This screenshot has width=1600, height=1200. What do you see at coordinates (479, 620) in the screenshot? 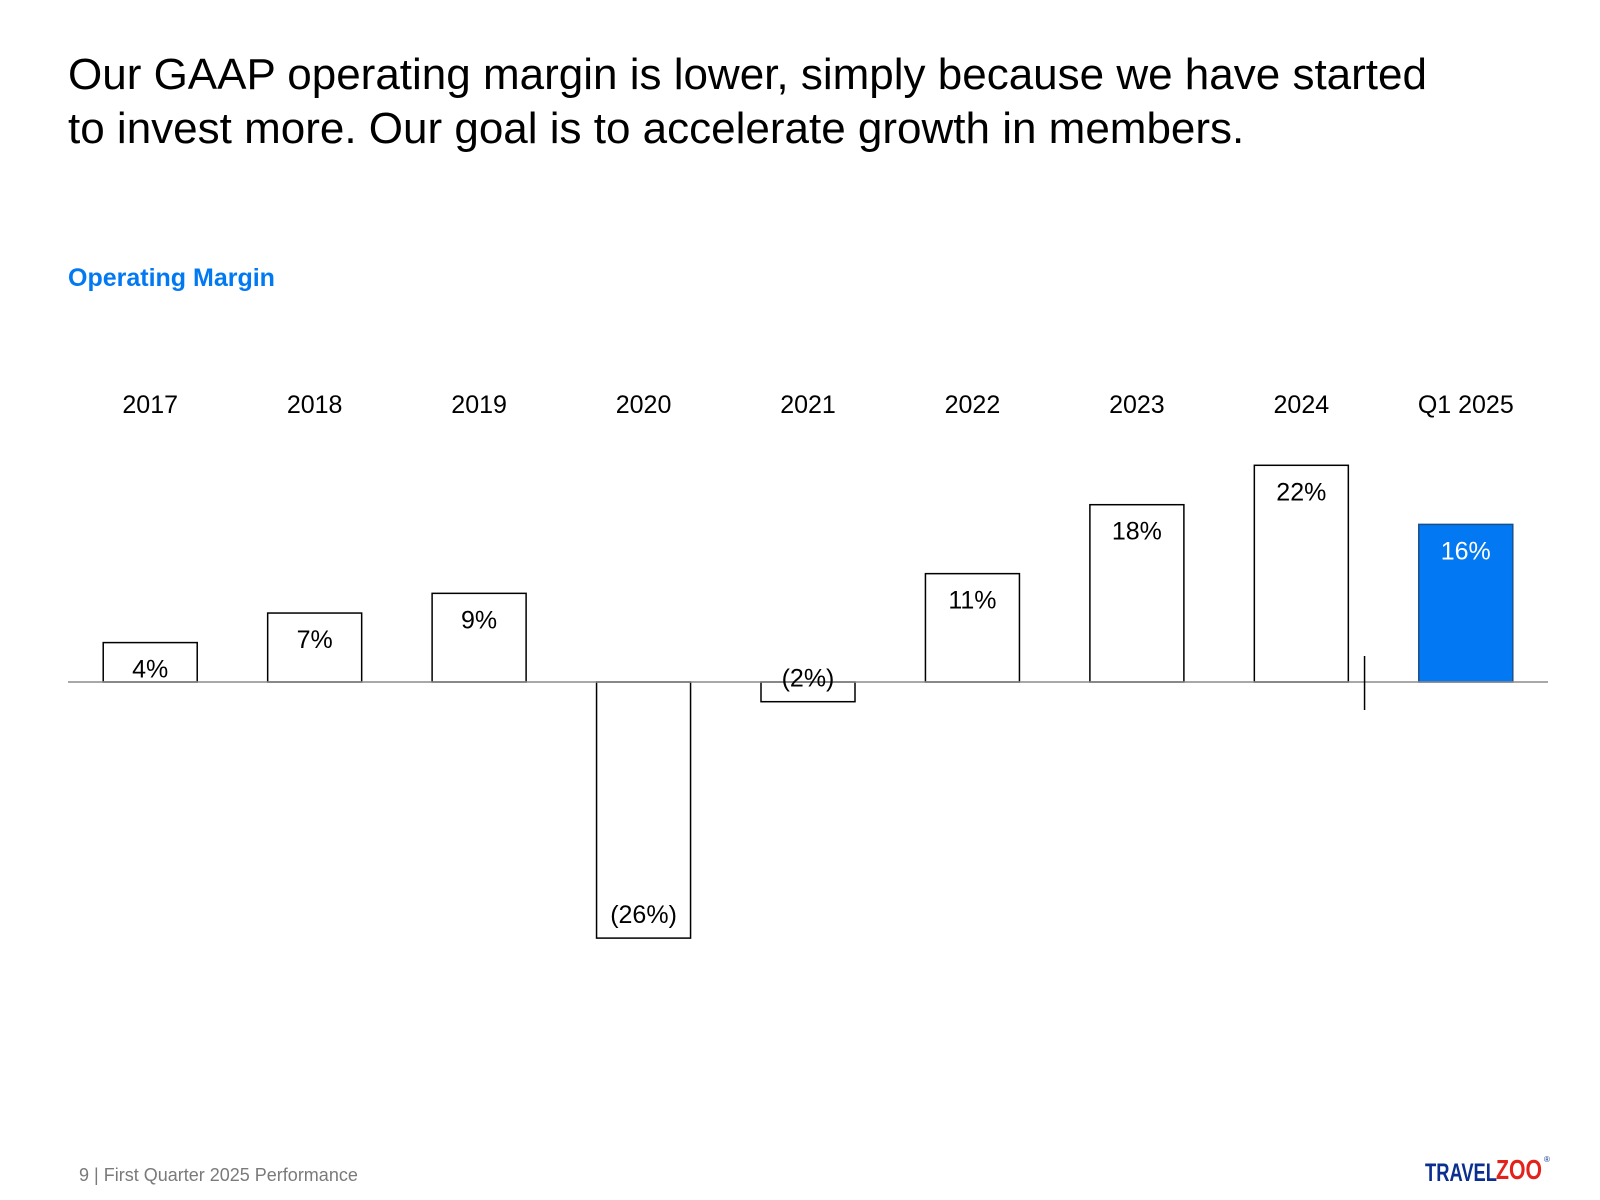
I see `value-label-2019: 9%` at bounding box center [479, 620].